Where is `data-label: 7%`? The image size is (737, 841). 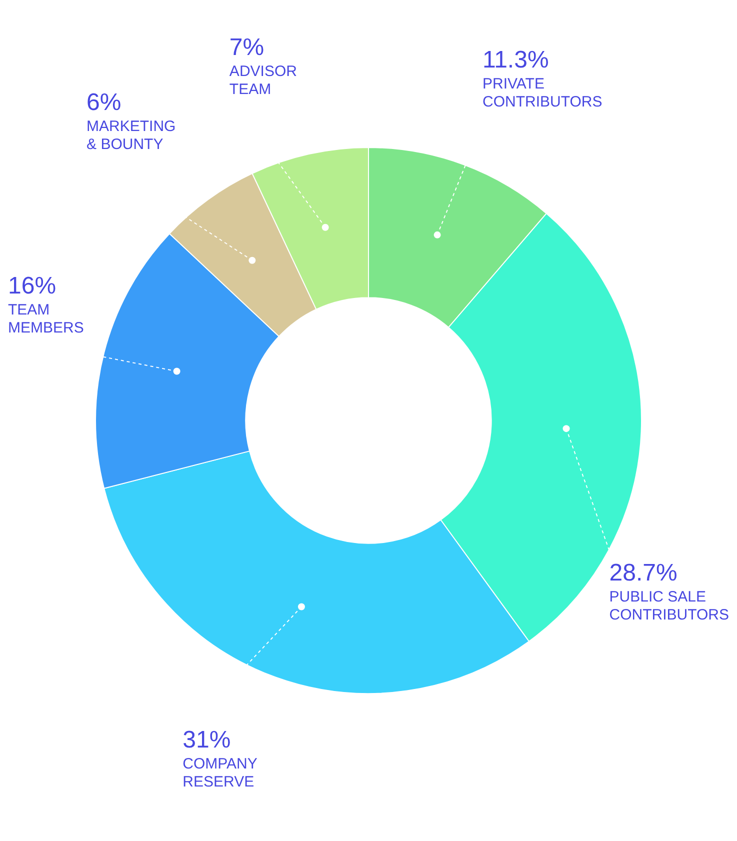 data-label: 7% is located at coordinates (246, 48).